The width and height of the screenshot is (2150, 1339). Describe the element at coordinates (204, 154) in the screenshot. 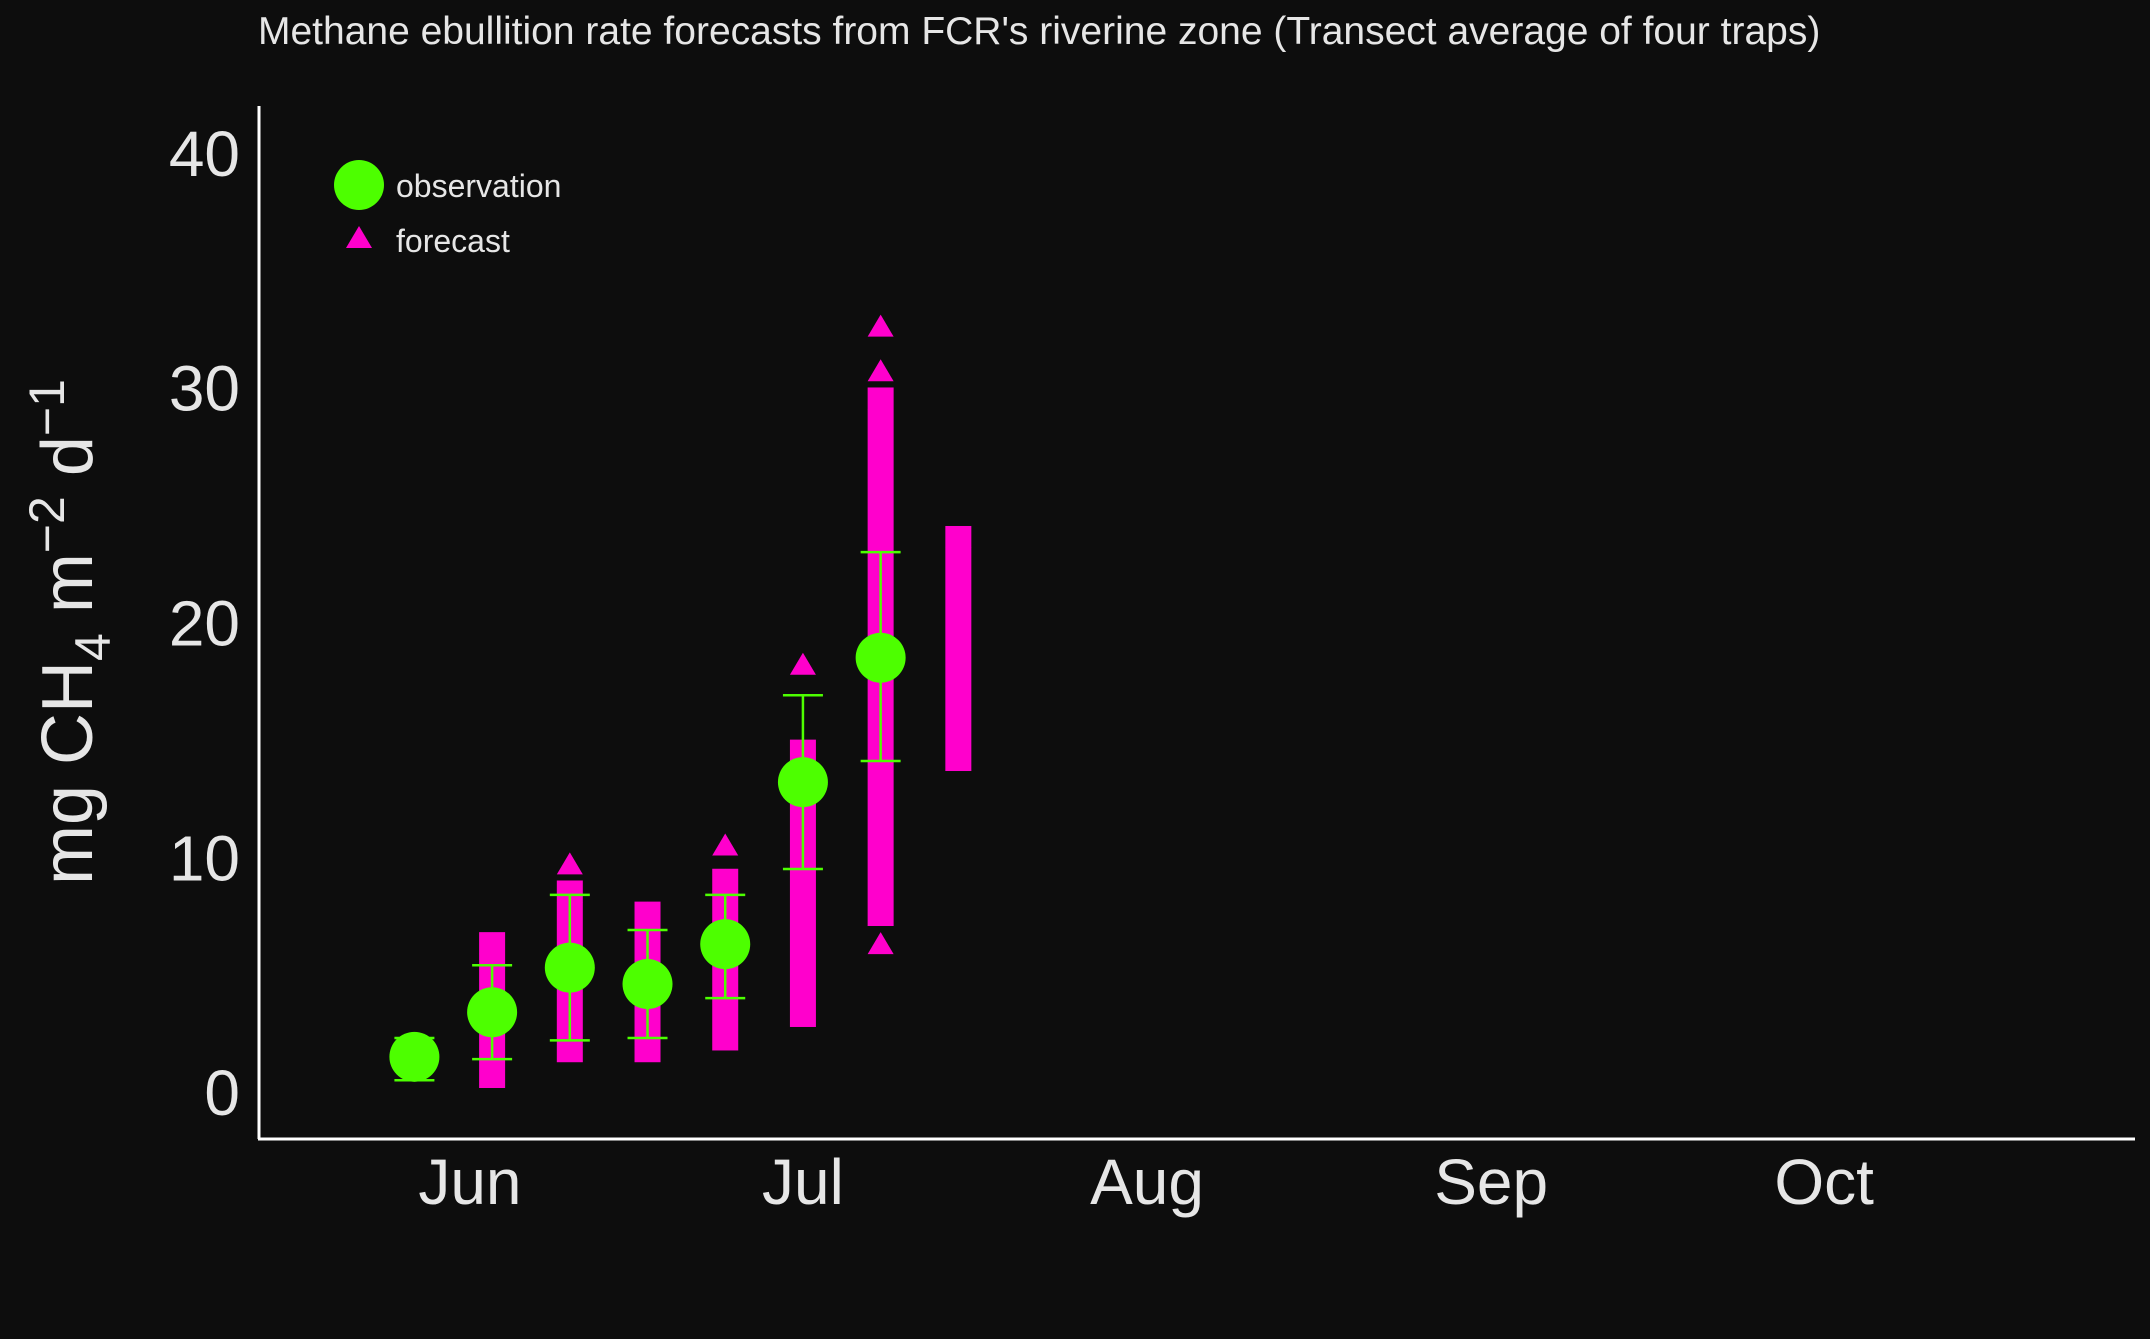

I see `y-tick-label: 40` at that location.